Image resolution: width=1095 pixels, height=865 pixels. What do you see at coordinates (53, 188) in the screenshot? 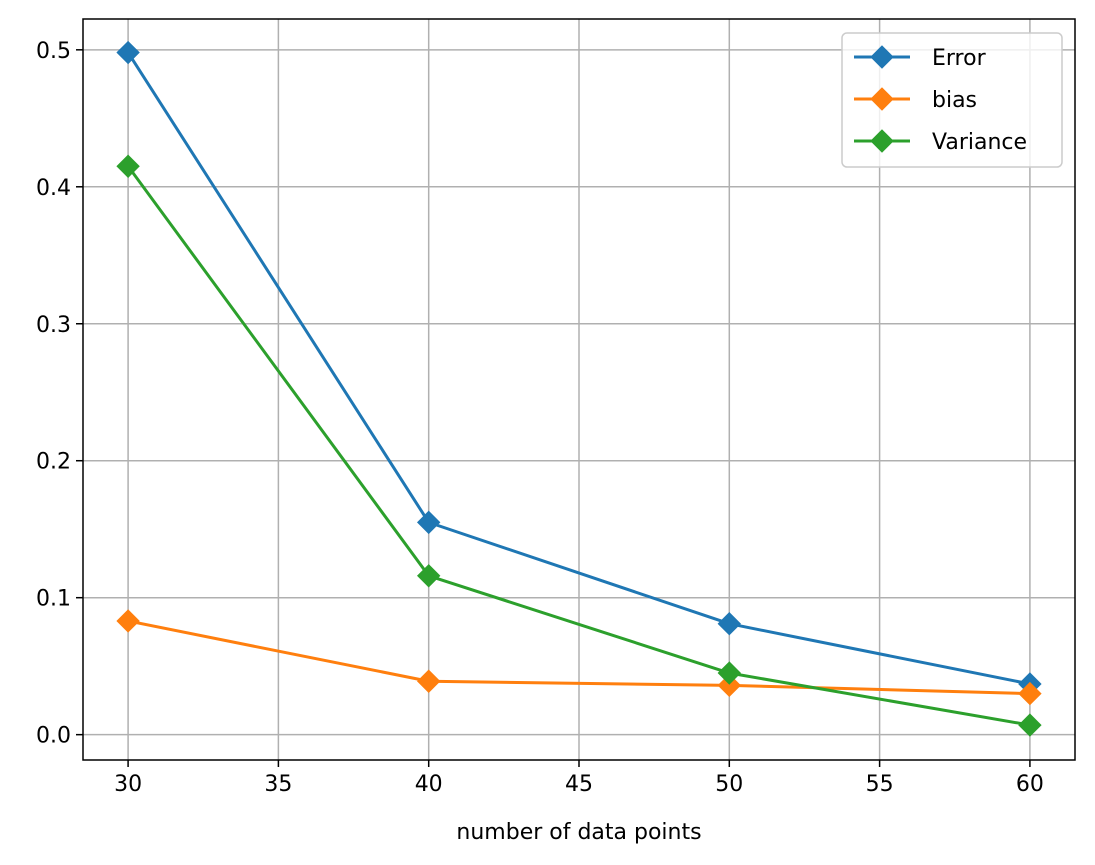
I see `y-tick-label: 0.4` at bounding box center [53, 188].